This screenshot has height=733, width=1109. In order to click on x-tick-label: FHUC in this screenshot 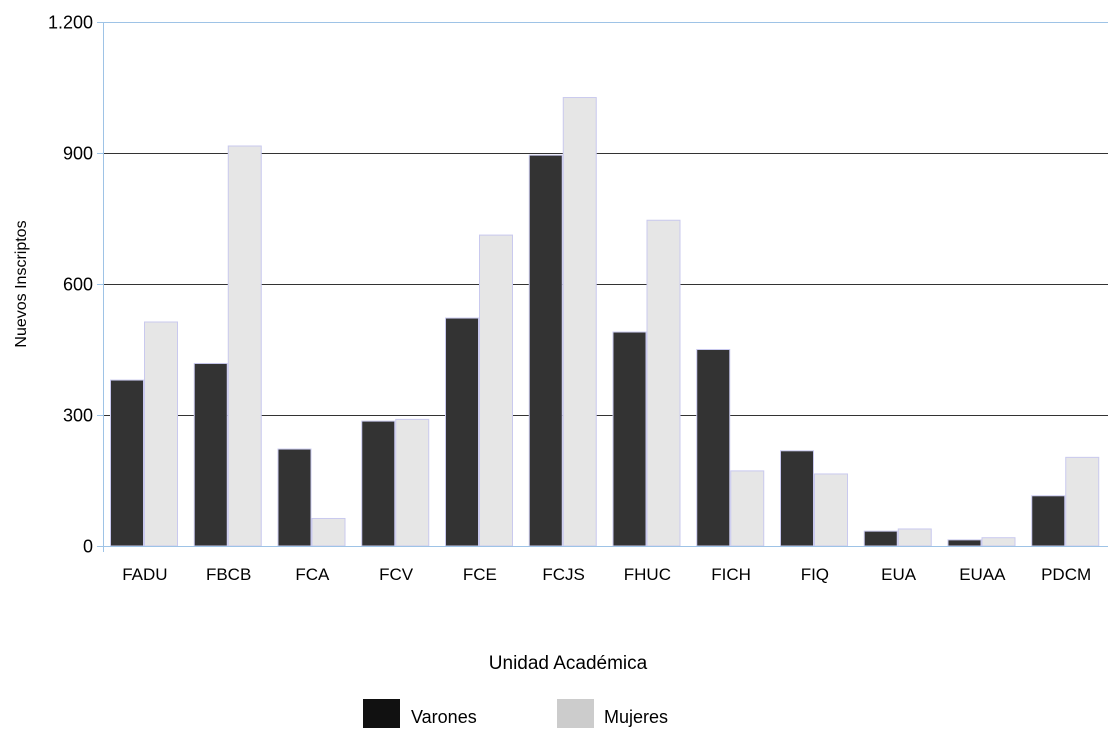, I will do `click(647, 574)`.